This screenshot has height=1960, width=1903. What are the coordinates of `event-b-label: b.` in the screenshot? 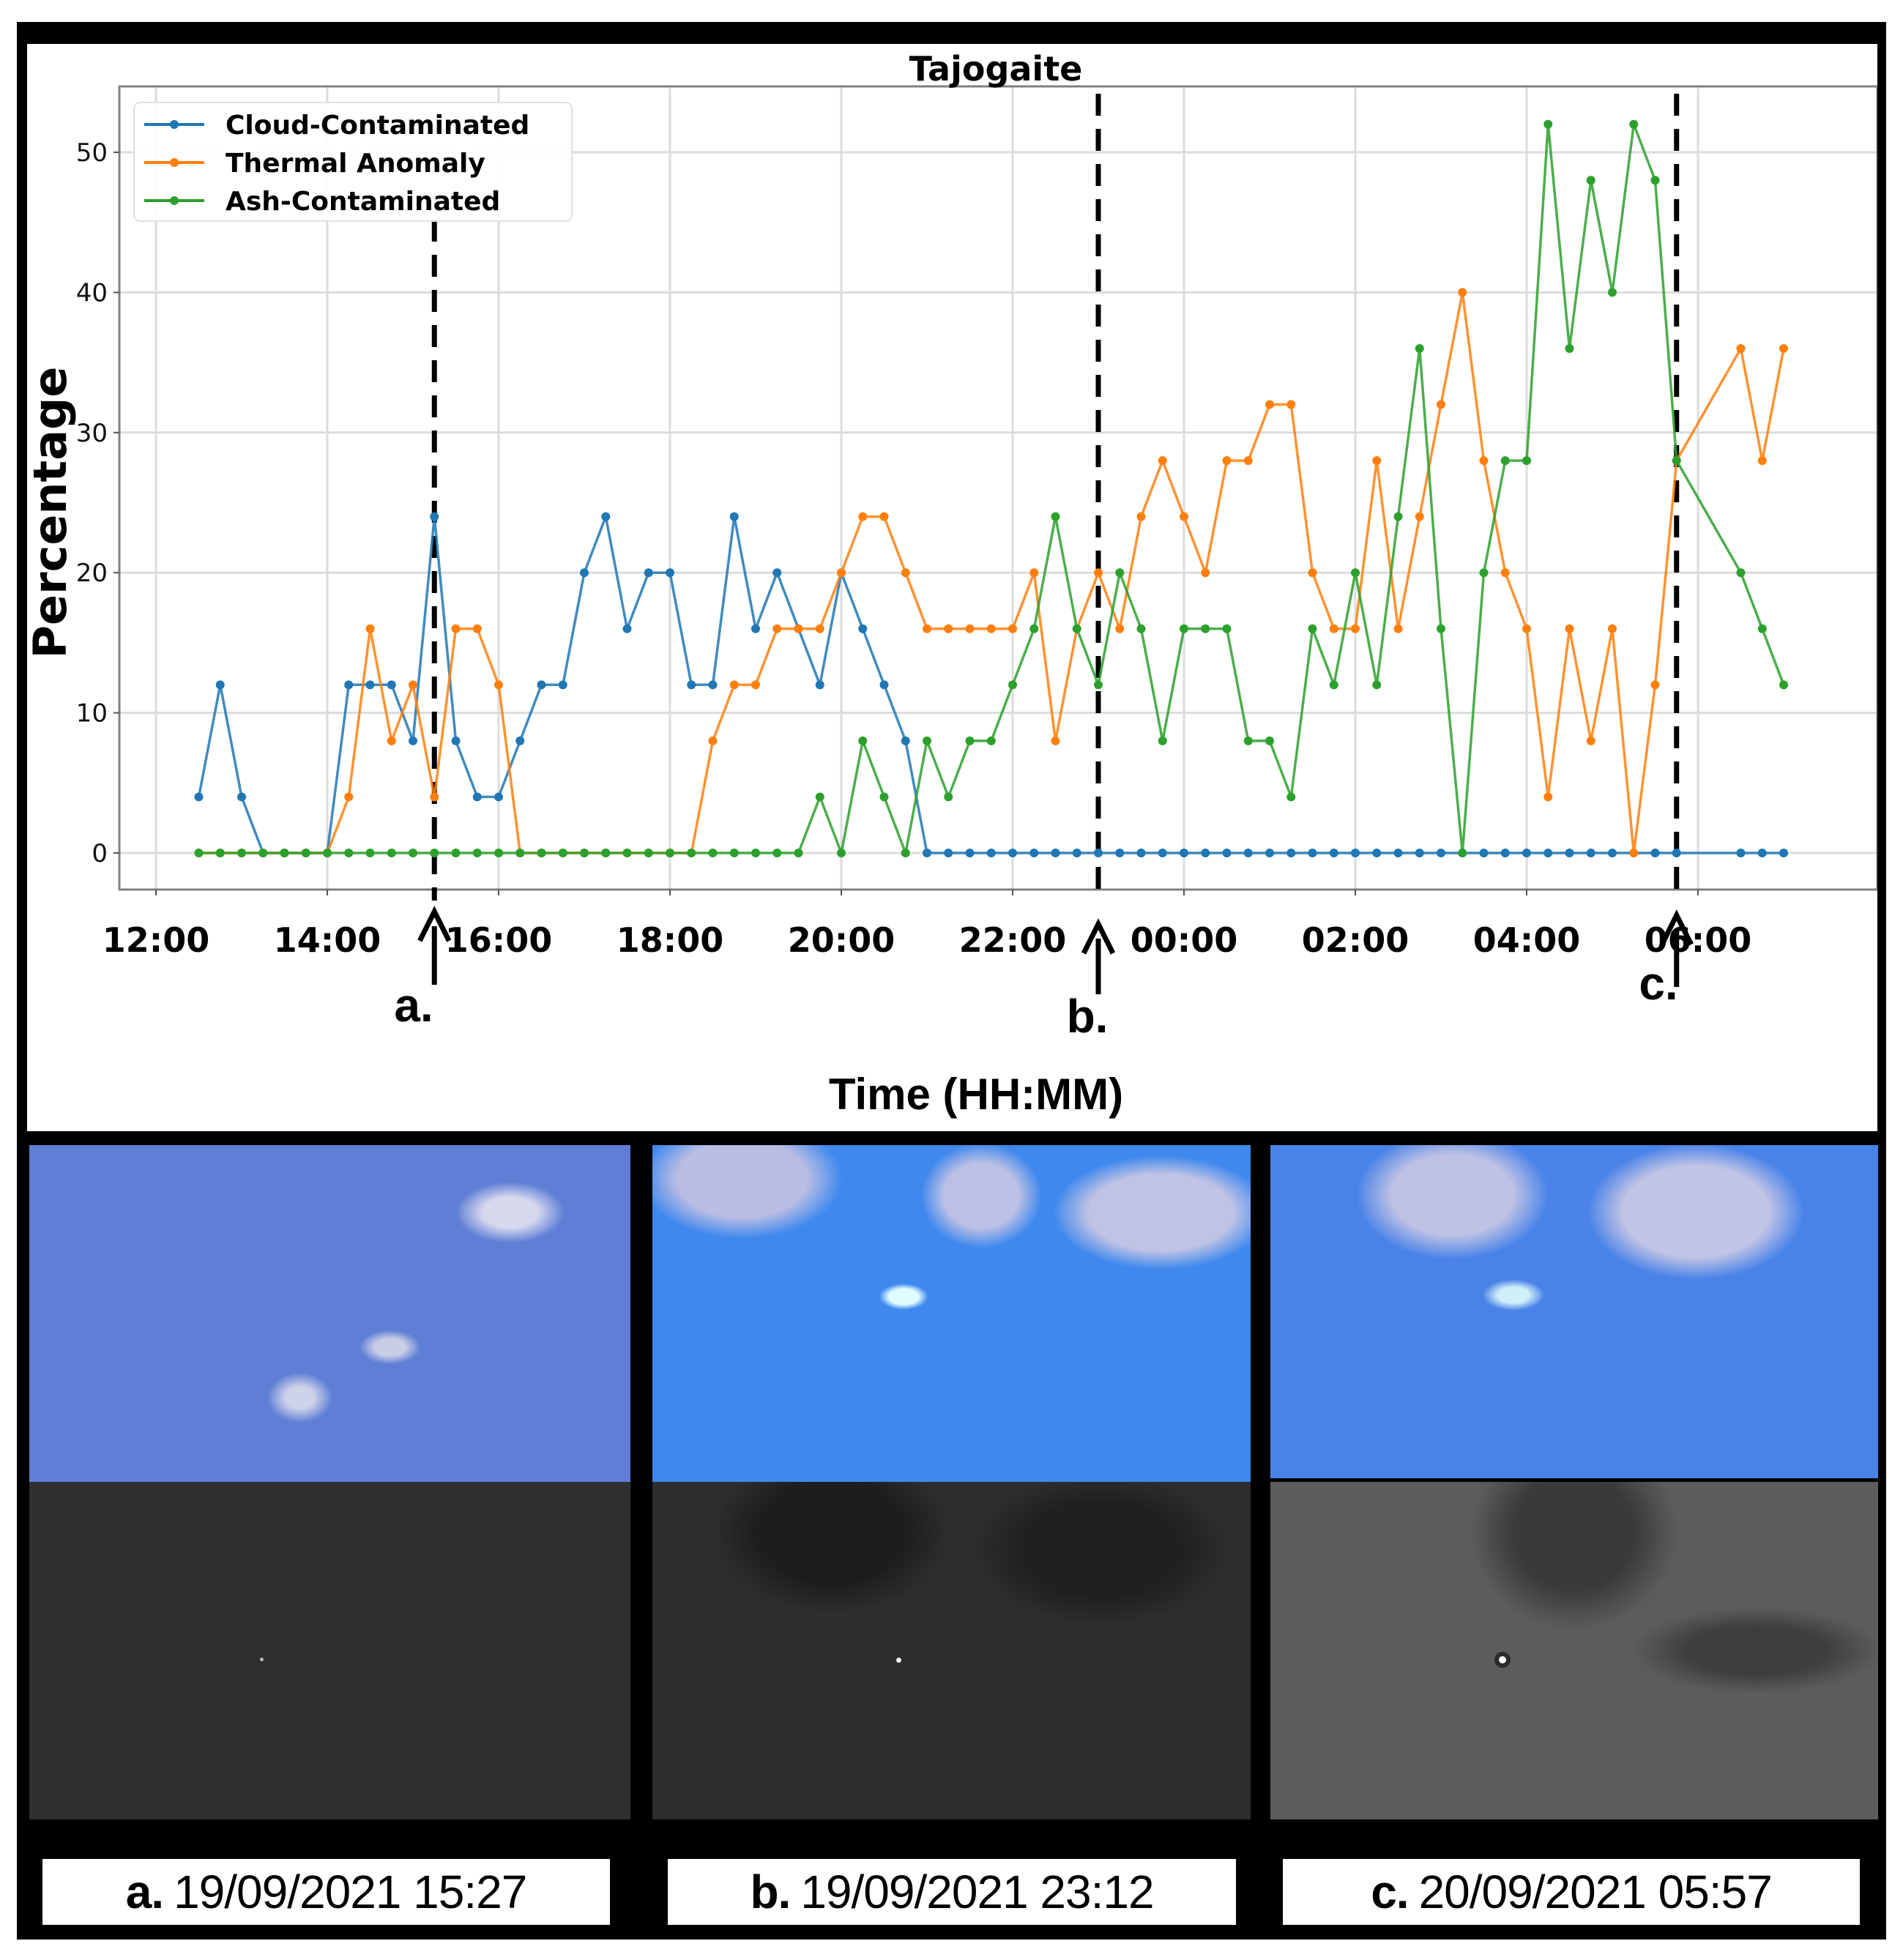 It's located at (1088, 1016).